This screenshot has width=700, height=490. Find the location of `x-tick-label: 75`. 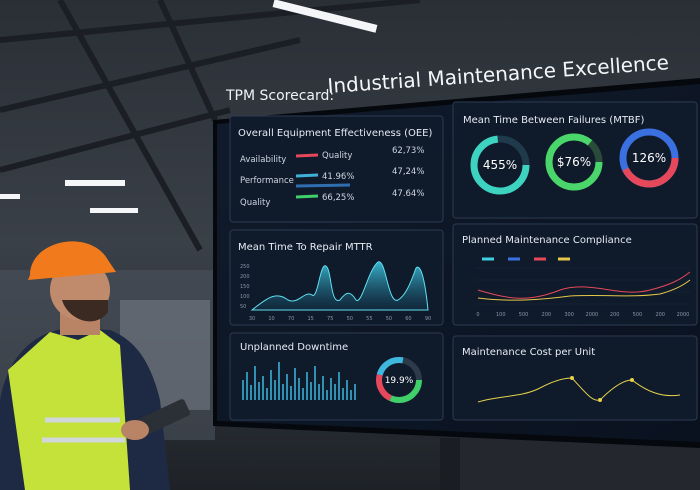

x-tick-label: 75 is located at coordinates (330, 319).